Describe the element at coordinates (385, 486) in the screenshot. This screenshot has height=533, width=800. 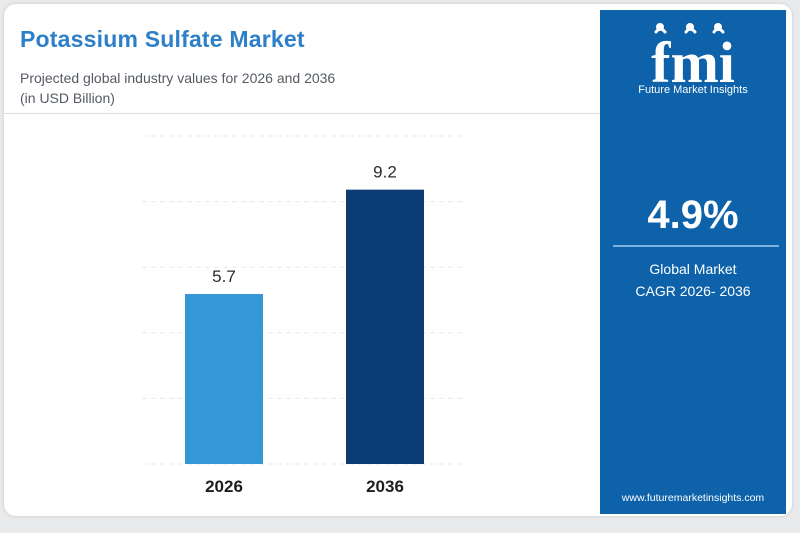
I see `x-tick-label-2036: 2036` at that location.